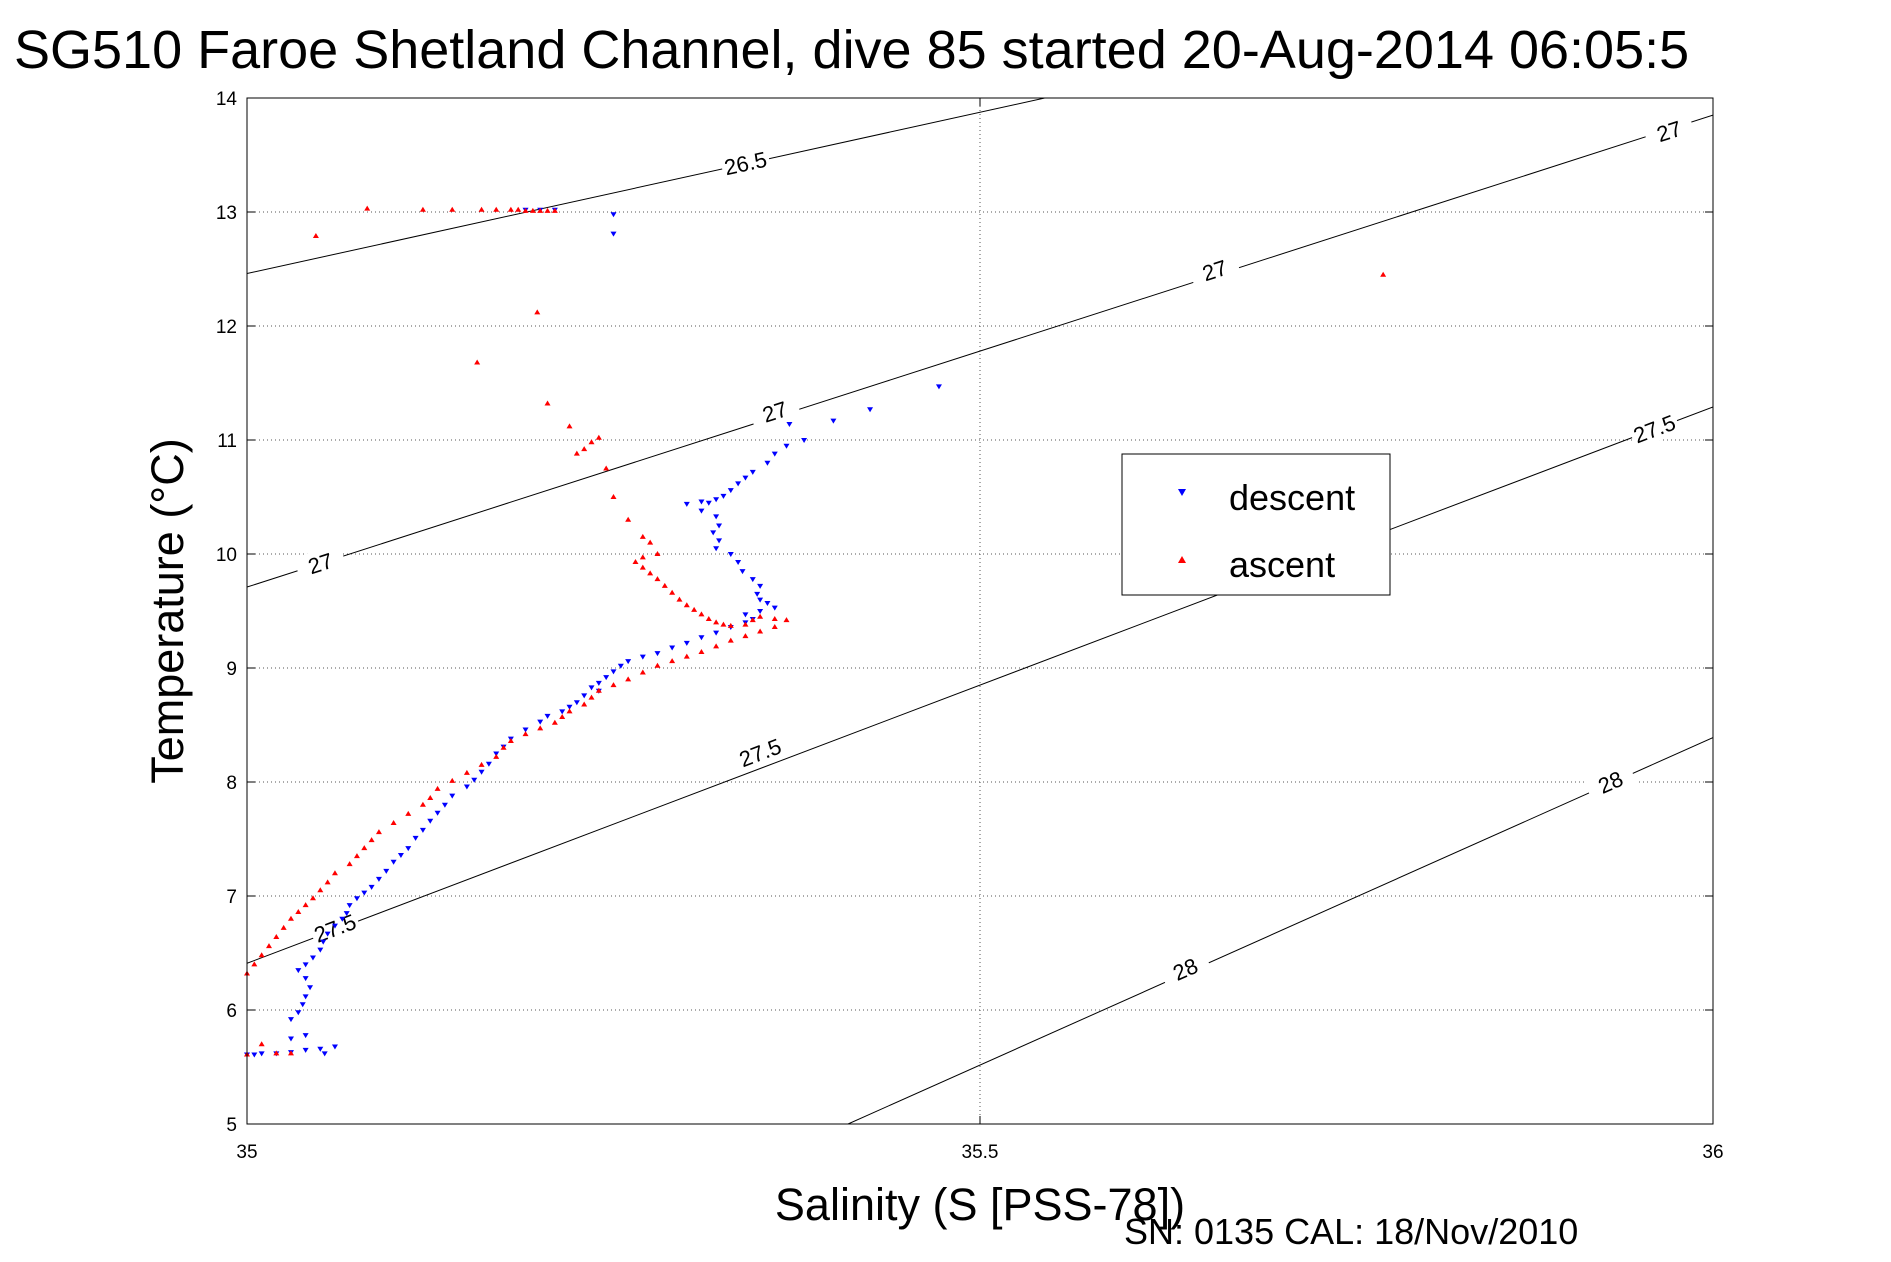 This screenshot has width=1891, height=1262. Describe the element at coordinates (167, 611) in the screenshot. I see `y-axis-label: Temperature (°C)` at that location.